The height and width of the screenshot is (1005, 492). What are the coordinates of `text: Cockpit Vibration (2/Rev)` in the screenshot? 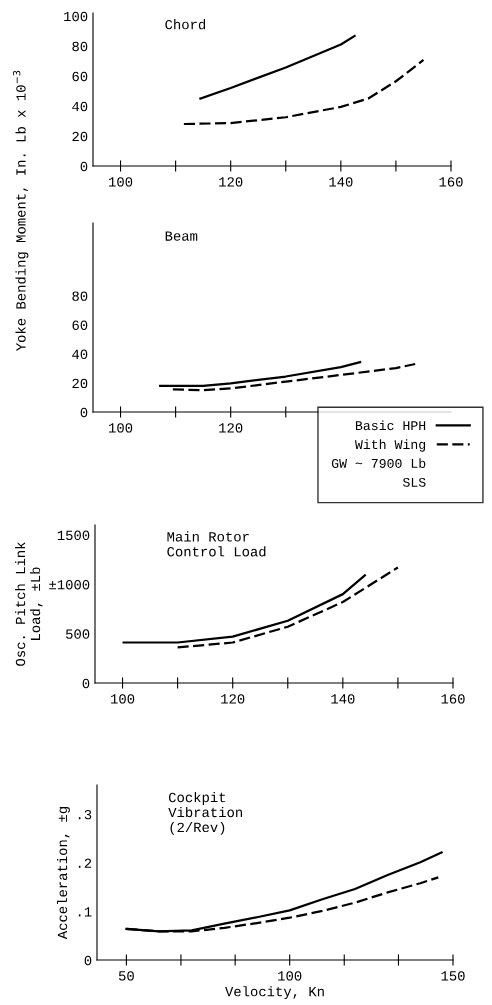 It's located at (205, 813).